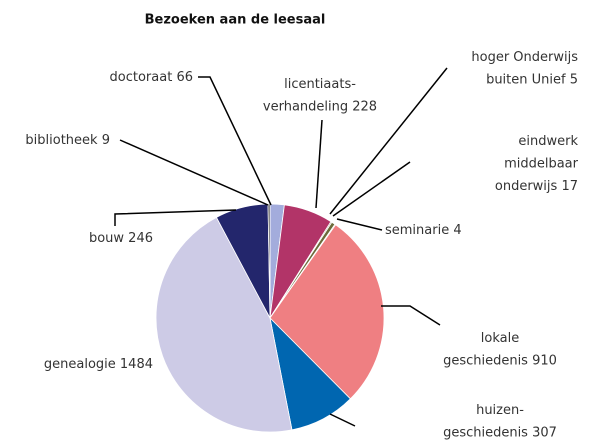 Image resolution: width=590 pixels, height=448 pixels. I want to click on value-label: 17, so click(569, 186).